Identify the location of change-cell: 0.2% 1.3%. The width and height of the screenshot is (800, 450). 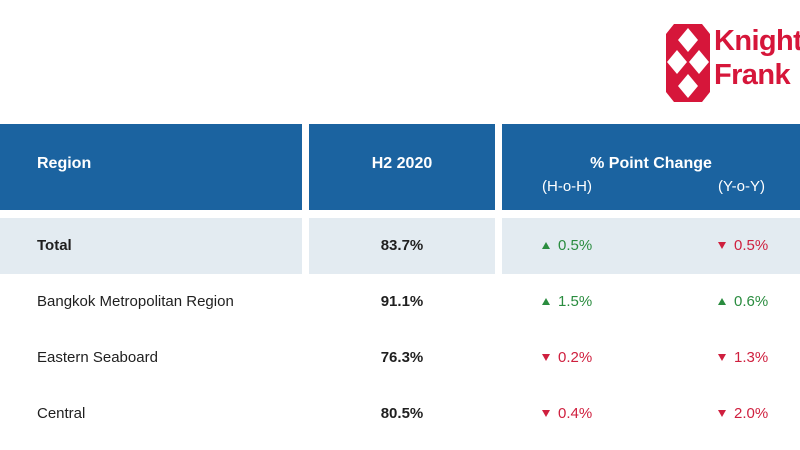
(651, 358).